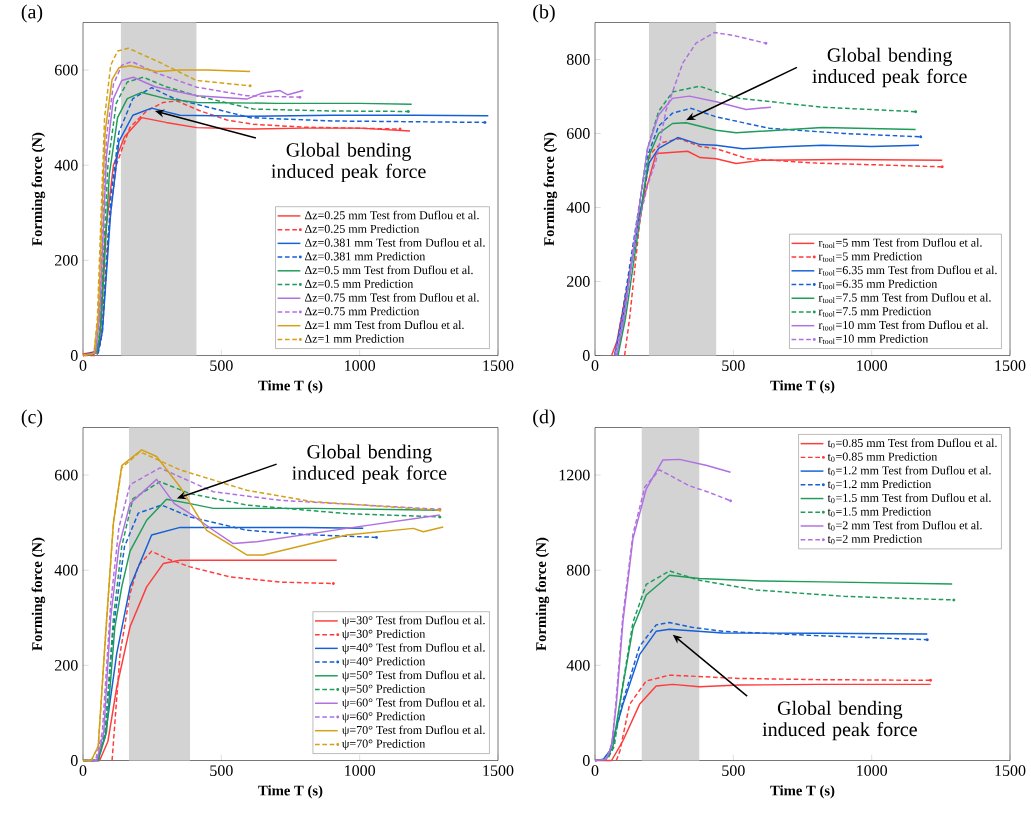 The width and height of the screenshot is (1031, 823). What do you see at coordinates (384, 663) in the screenshot?
I see `legend-label: ψ=40° Prediction` at bounding box center [384, 663].